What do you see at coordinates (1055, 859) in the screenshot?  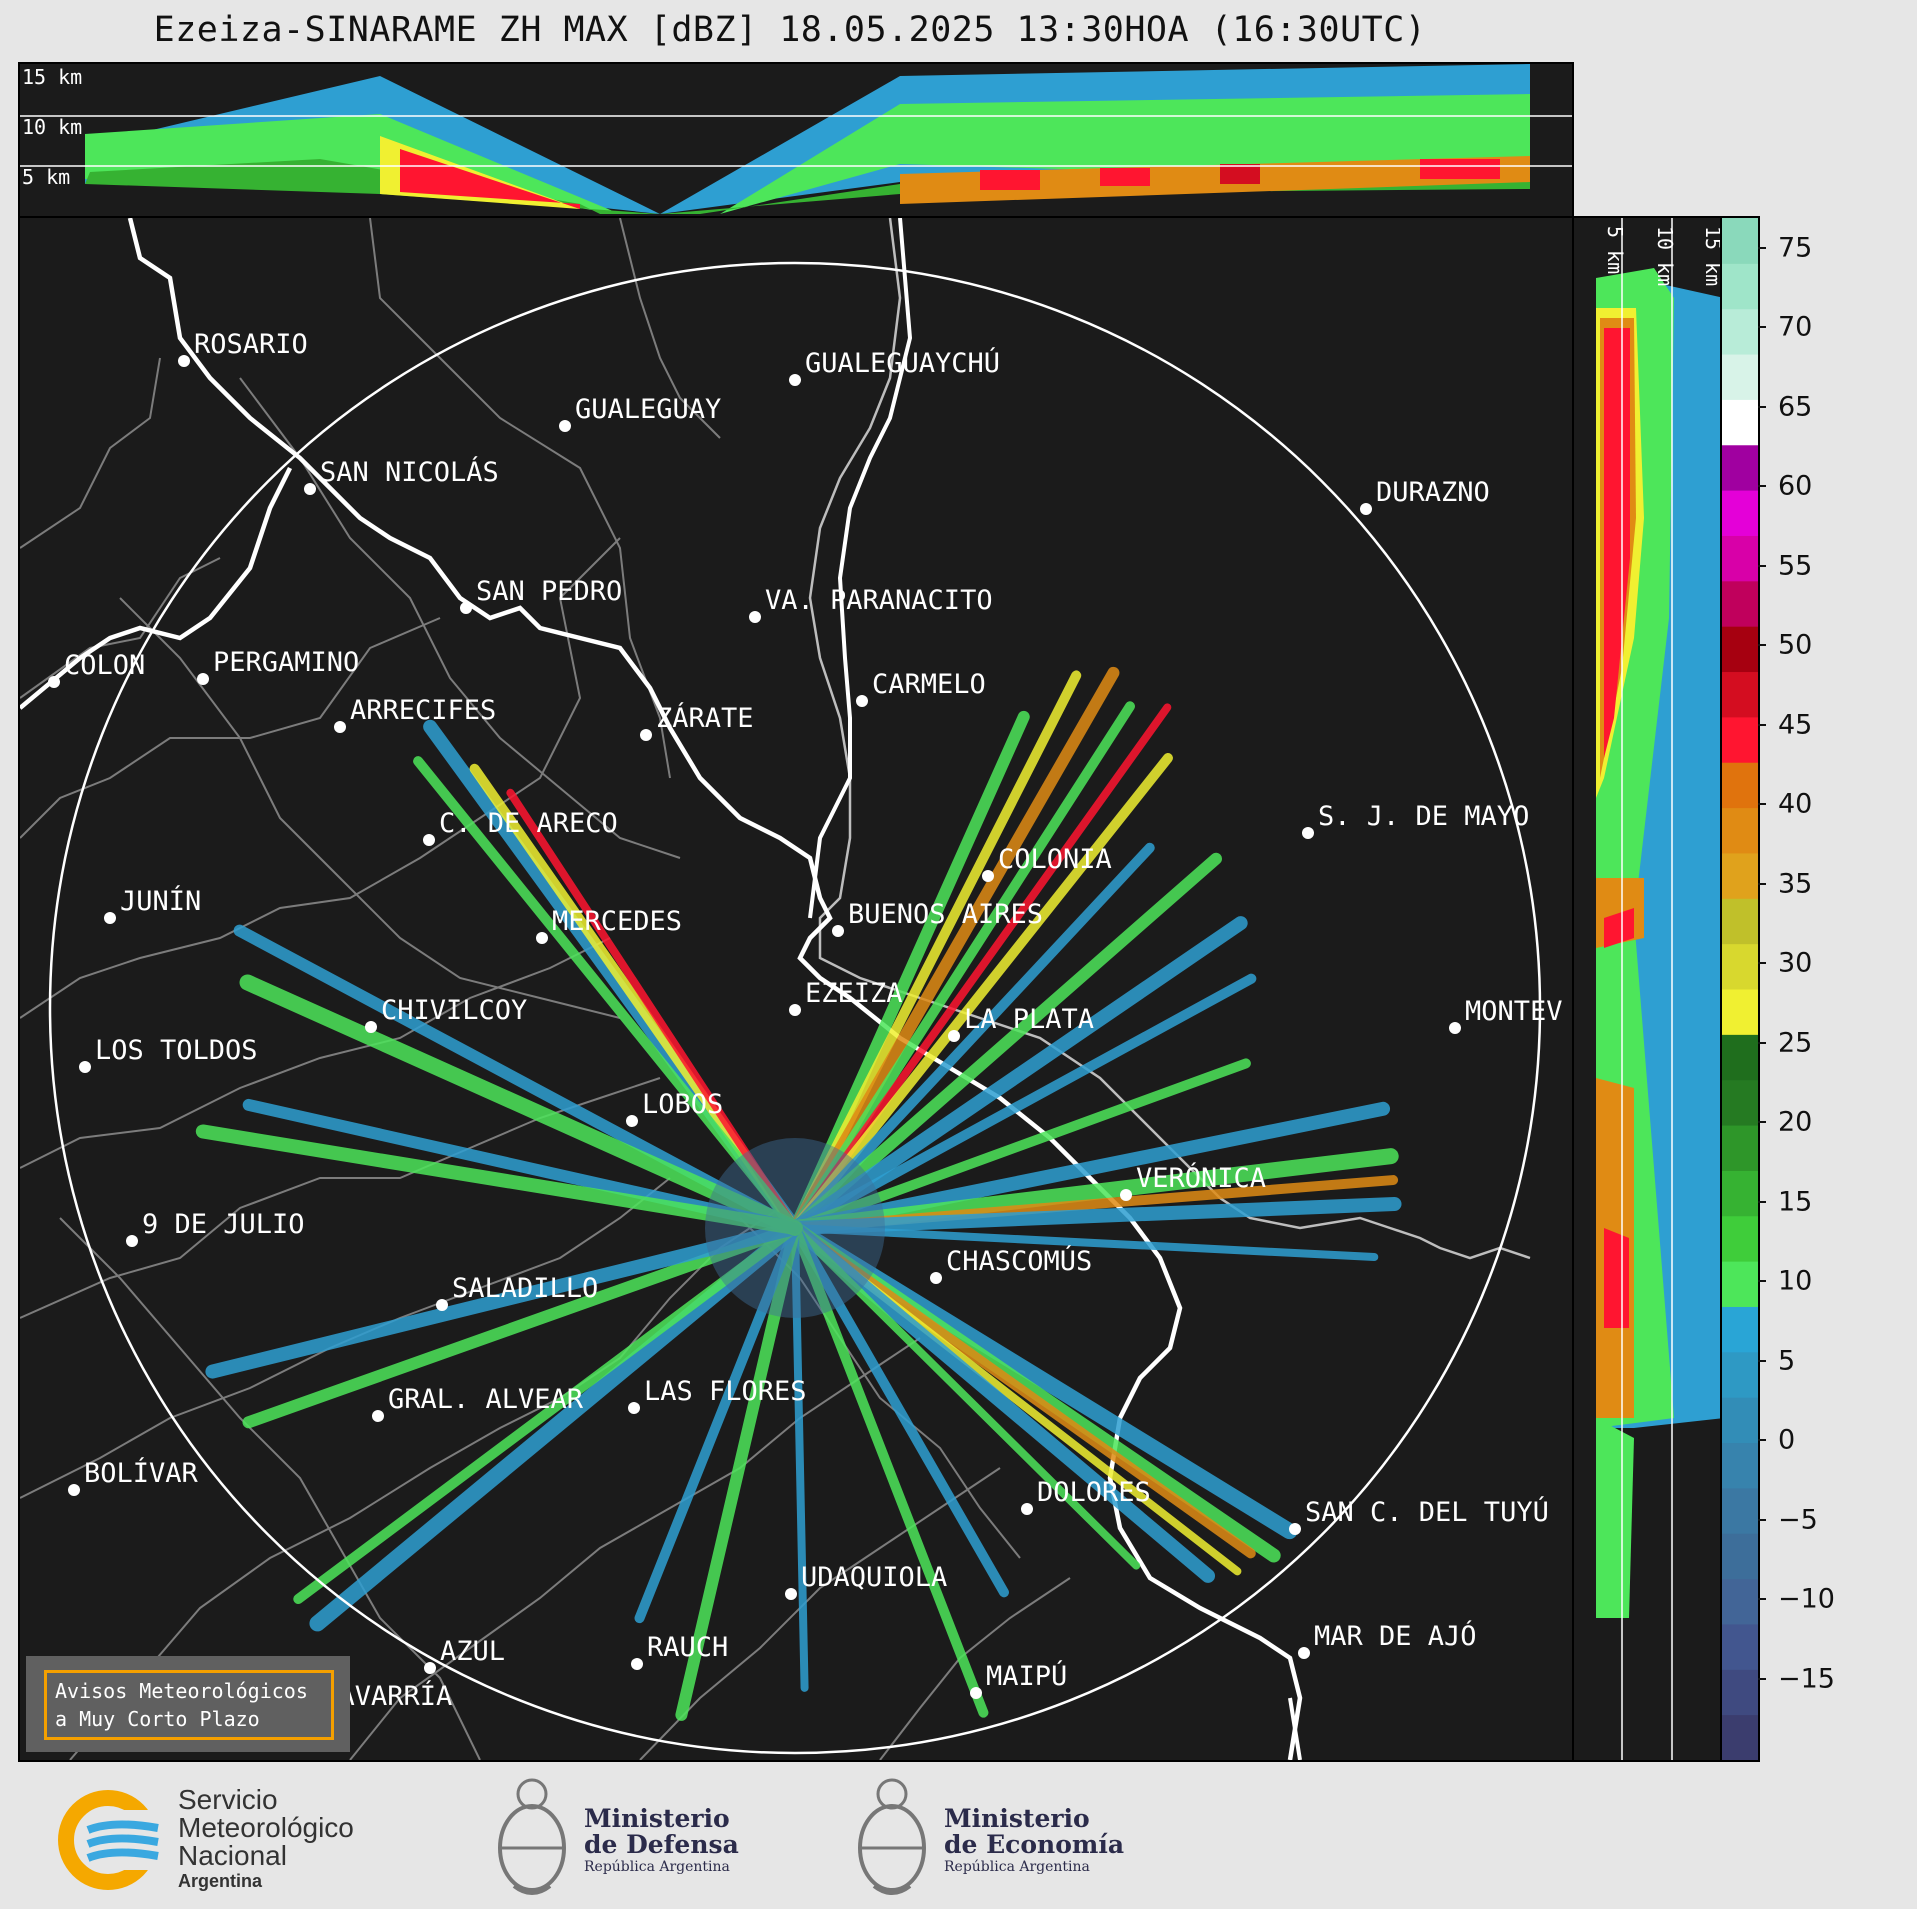 I see `city-label: COLONIA` at bounding box center [1055, 859].